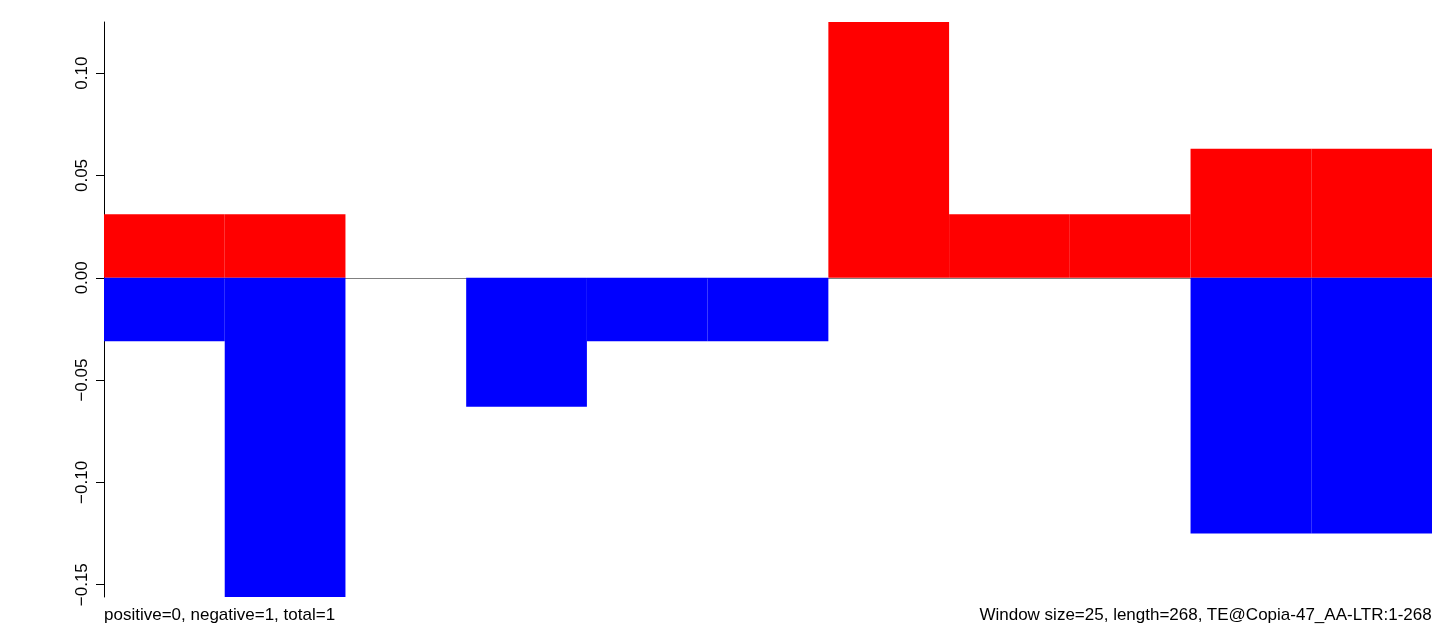 The image size is (1444, 627). Describe the element at coordinates (81, 585) in the screenshot. I see `y-tick-label: −0.15` at that location.